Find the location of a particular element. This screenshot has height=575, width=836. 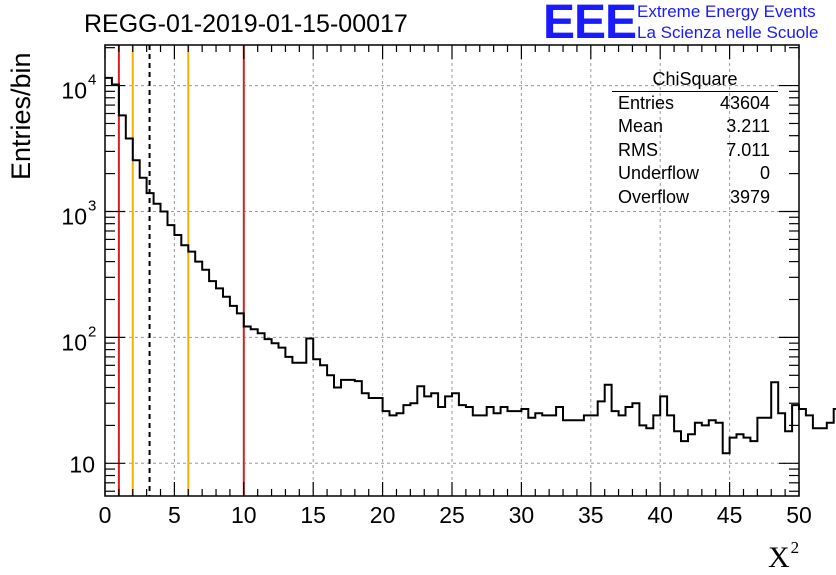

x-tick-labels: 0 5 10 15 20 25 30 35 40 45 50 is located at coordinates (455, 515).